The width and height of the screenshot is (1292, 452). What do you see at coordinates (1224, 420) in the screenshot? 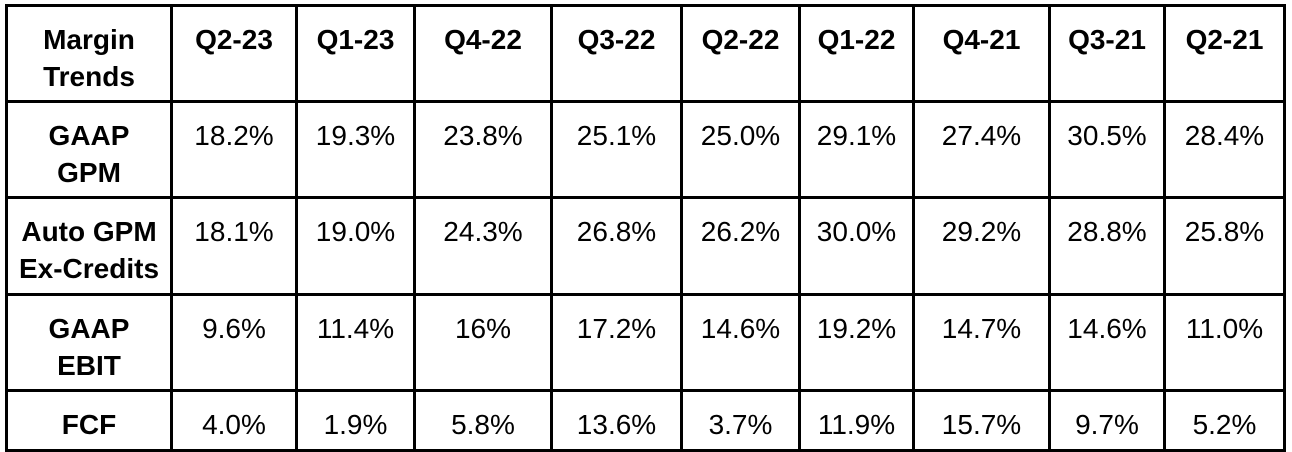
I see `data-cell: 5.2%` at bounding box center [1224, 420].